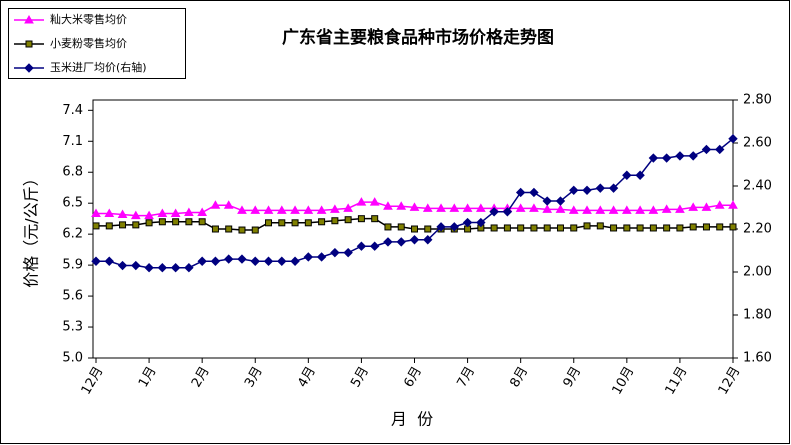 The height and width of the screenshot is (445, 791). What do you see at coordinates (757, 100) in the screenshot?
I see `y2-tick-label: 2.80` at bounding box center [757, 100].